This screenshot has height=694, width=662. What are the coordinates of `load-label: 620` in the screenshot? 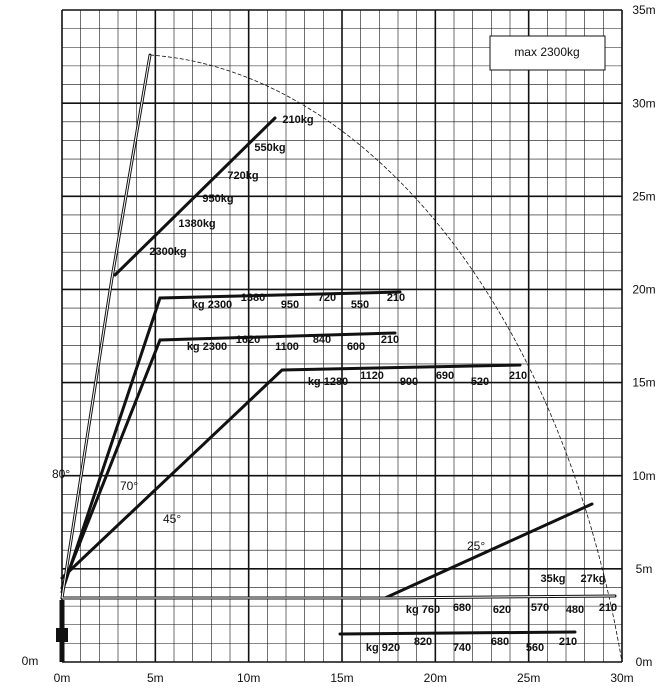 It's located at (502, 610).